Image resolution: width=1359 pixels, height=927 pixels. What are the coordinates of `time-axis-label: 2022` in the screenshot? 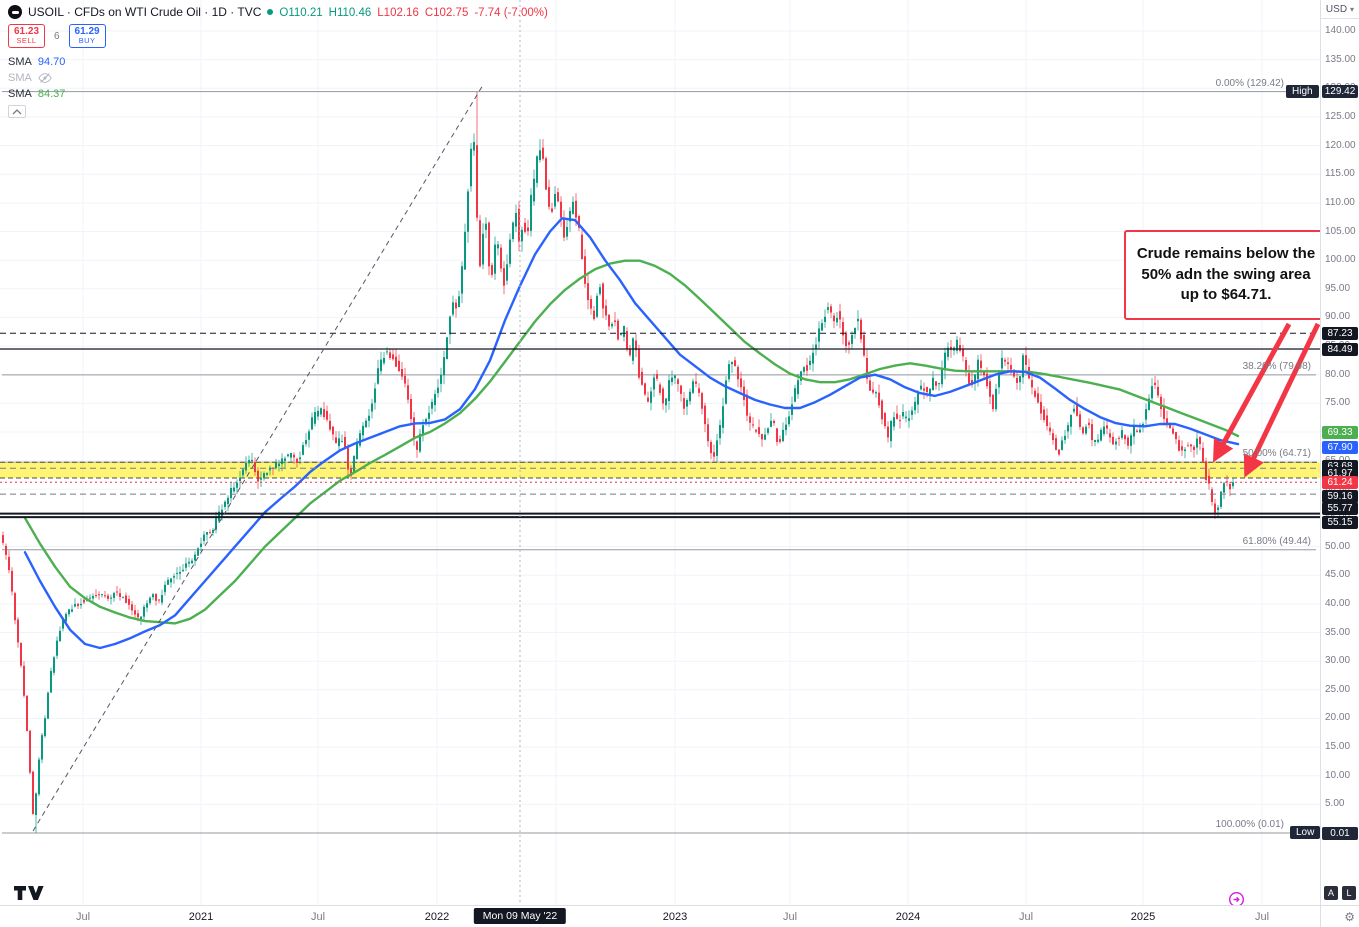 It's located at (437, 917).